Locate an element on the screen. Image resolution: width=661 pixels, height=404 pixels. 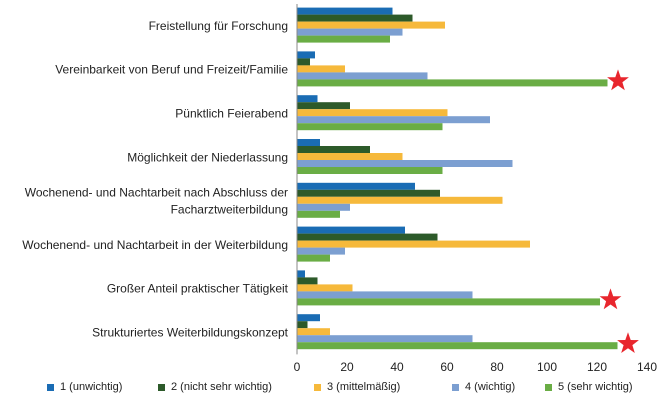
category-label: Pünktlich Feierabend is located at coordinates (231, 114).